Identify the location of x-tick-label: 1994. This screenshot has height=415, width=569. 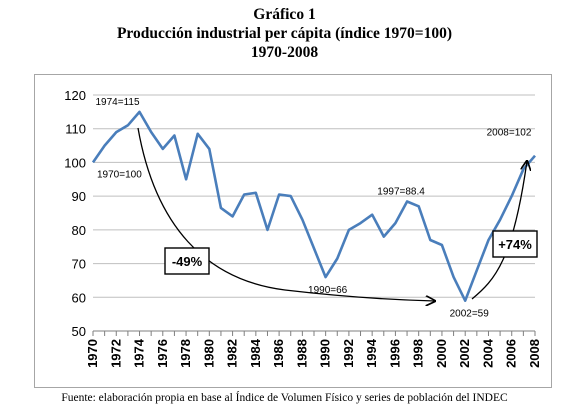
(371, 353).